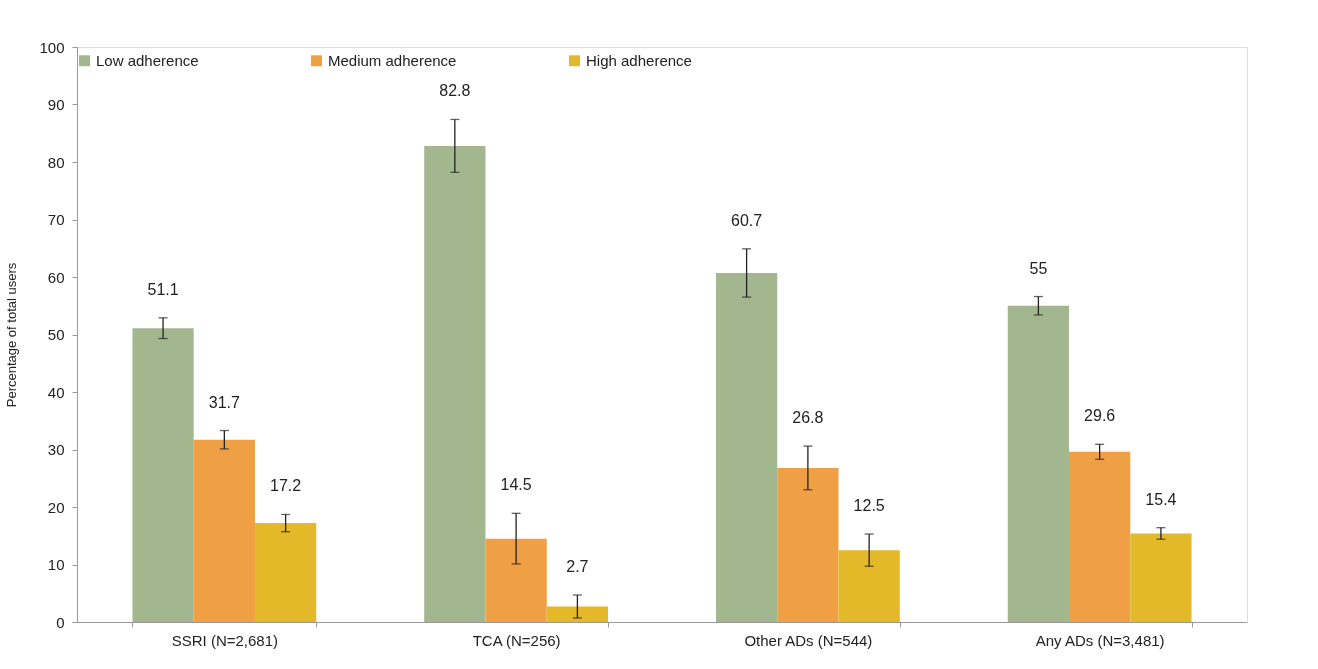  Describe the element at coordinates (56, 392) in the screenshot. I see `y-tick-label: 40` at that location.